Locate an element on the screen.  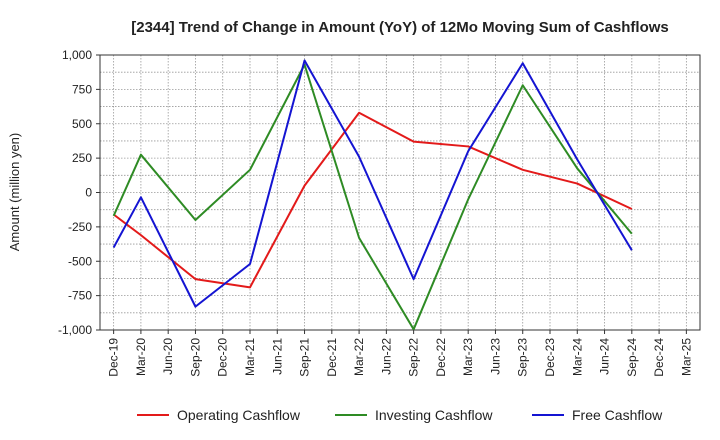
legend-label: Operating Cashflow is located at coordinates (239, 415).